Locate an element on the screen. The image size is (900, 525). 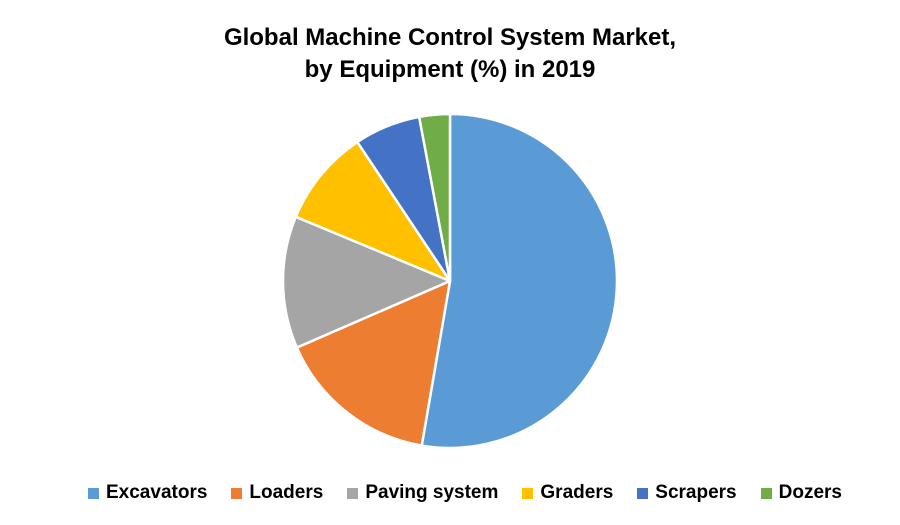
legend-swatch-graders is located at coordinates (528, 493).